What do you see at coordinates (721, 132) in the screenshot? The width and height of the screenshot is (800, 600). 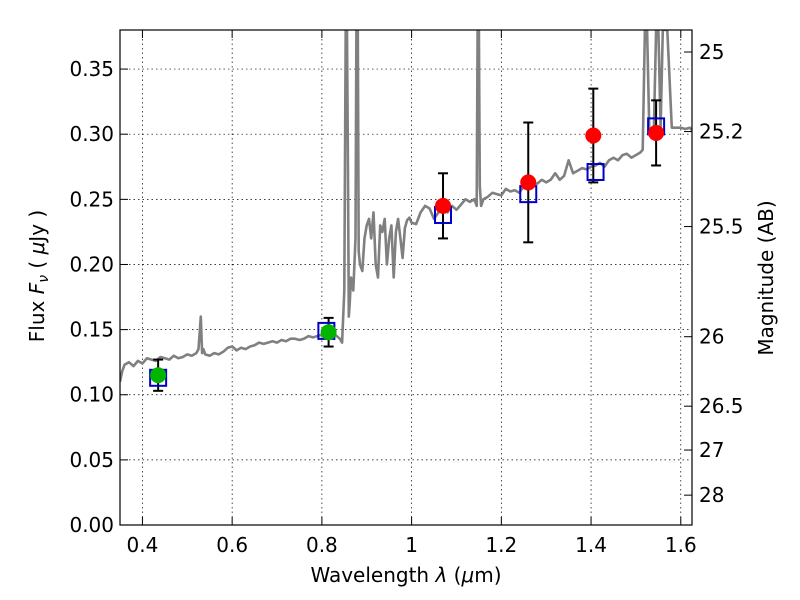 I see `magnitude-tick-label: 25.2` at bounding box center [721, 132].